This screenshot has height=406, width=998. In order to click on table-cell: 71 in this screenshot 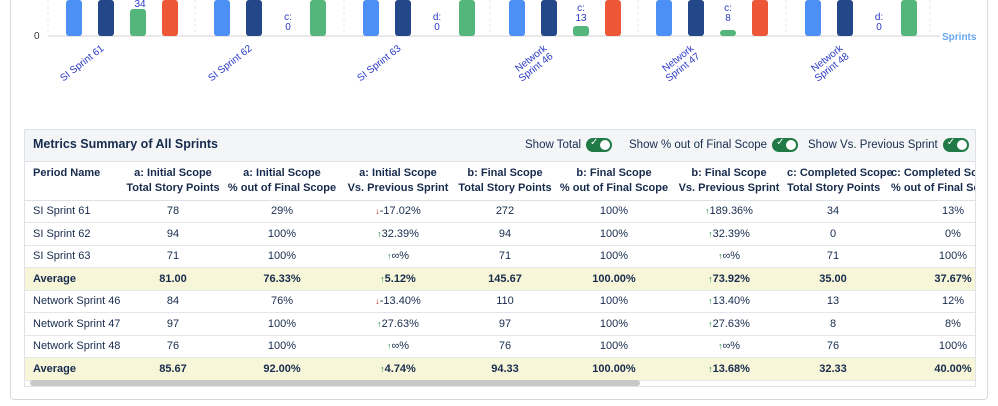, I will do `click(505, 256)`.